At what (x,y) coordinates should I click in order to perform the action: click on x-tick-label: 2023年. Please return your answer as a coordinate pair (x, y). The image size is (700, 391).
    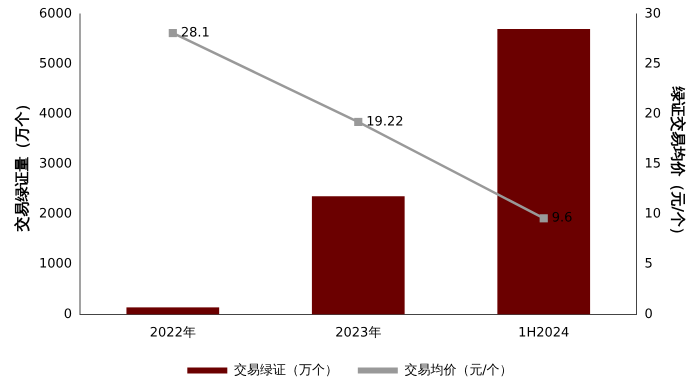
    Looking at the image, I should click on (358, 333).